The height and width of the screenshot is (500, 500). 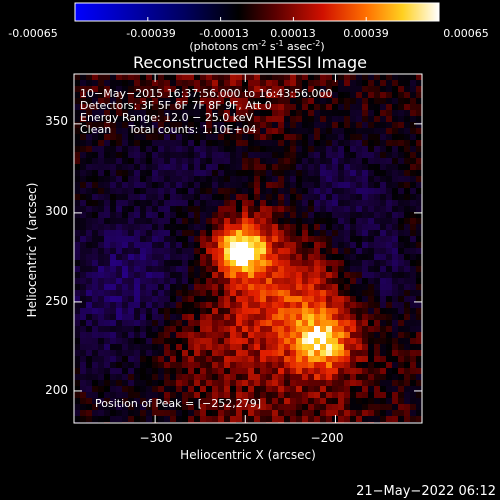 What do you see at coordinates (223, 33) in the screenshot?
I see `colorbar-tick-label: -0.00013` at bounding box center [223, 33].